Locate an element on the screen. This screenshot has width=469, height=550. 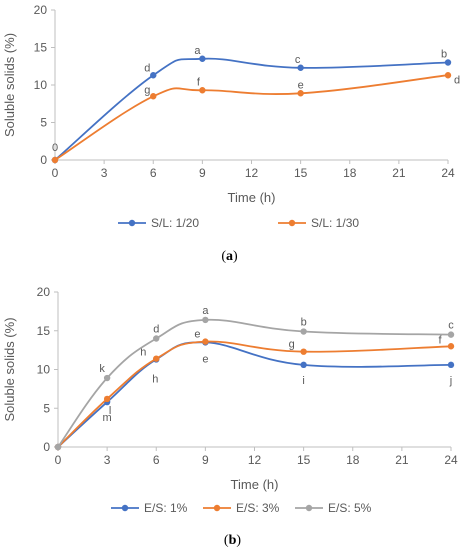
series-line is located at coordinates (251, 117).